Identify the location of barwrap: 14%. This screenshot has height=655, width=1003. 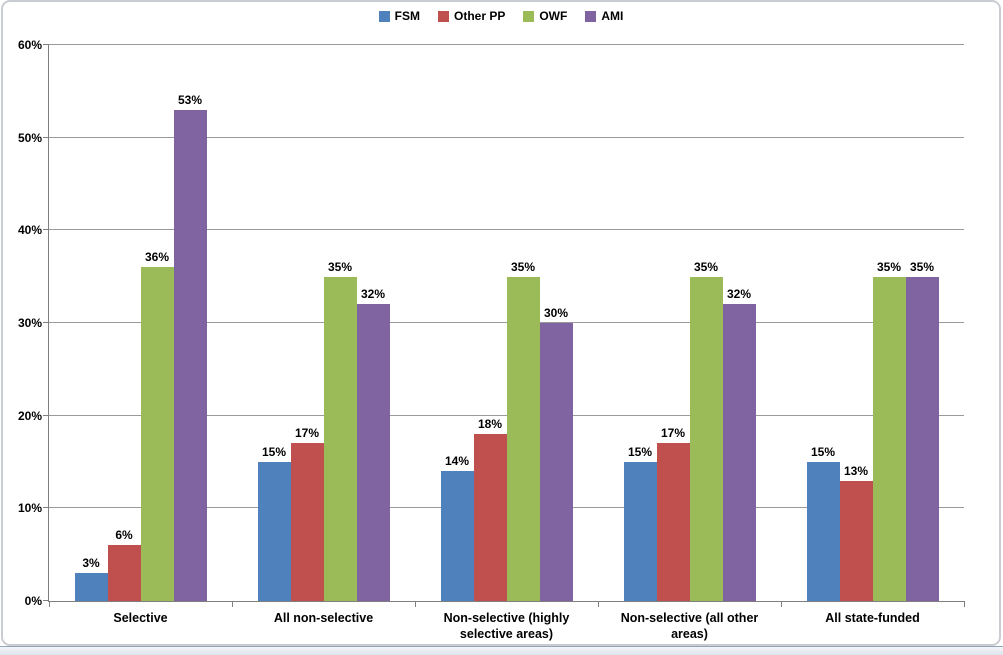
(457, 323).